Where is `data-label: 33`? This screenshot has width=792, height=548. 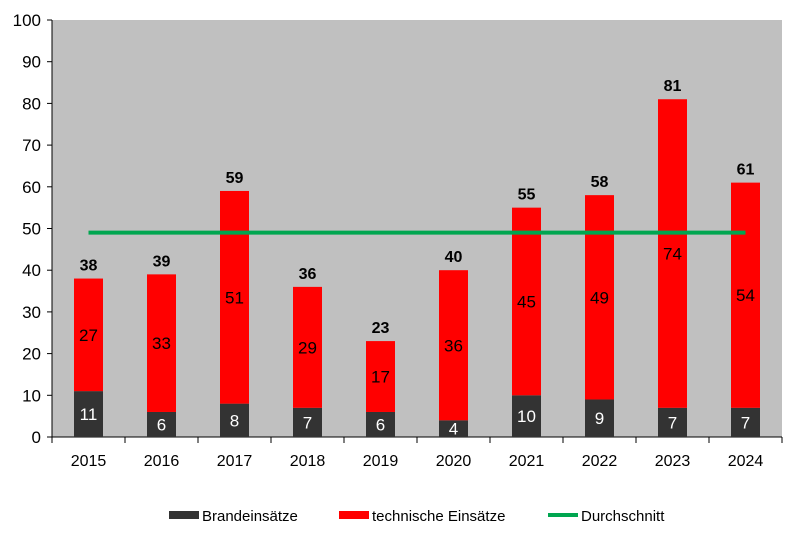 data-label: 33 is located at coordinates (161, 343).